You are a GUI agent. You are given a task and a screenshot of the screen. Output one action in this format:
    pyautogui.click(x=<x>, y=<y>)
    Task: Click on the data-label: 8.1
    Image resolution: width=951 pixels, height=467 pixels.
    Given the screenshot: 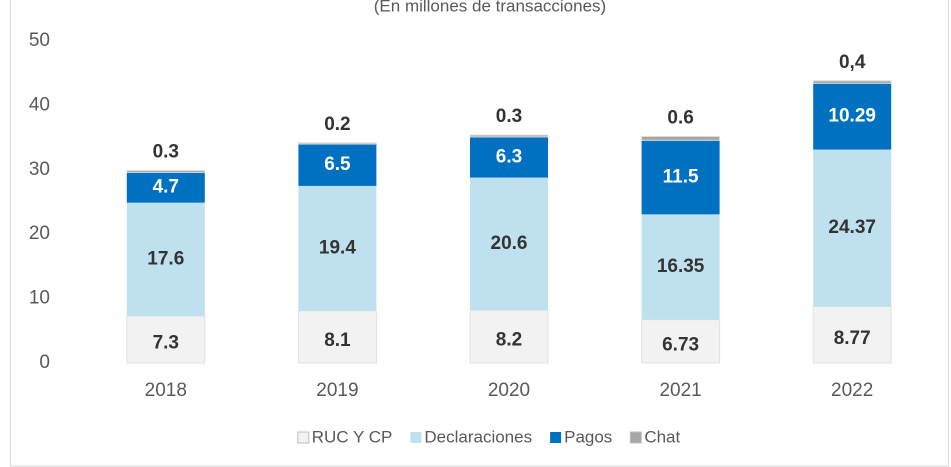 What is the action you would take?
    pyautogui.click(x=337, y=340)
    